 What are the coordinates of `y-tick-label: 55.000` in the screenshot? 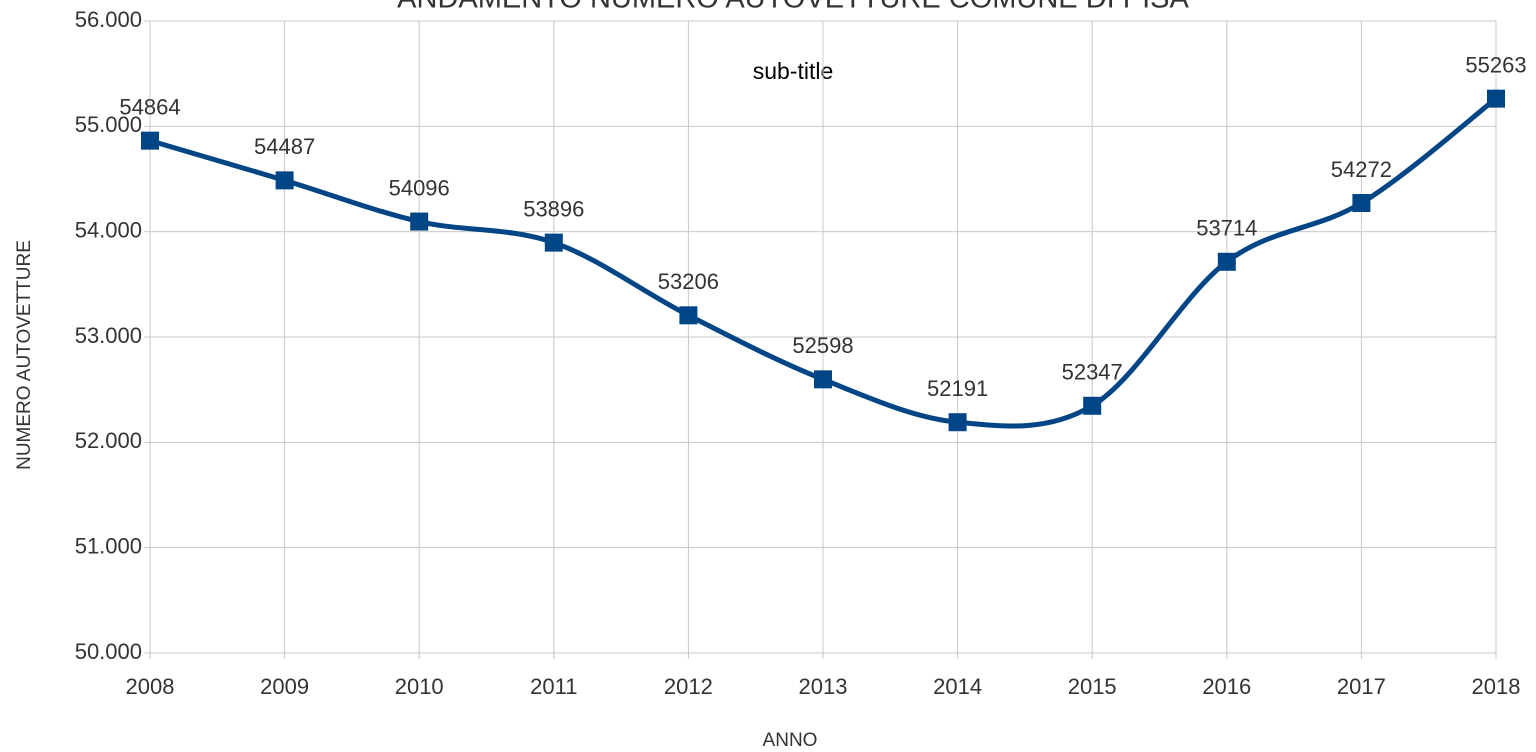 It's located at (108, 124).